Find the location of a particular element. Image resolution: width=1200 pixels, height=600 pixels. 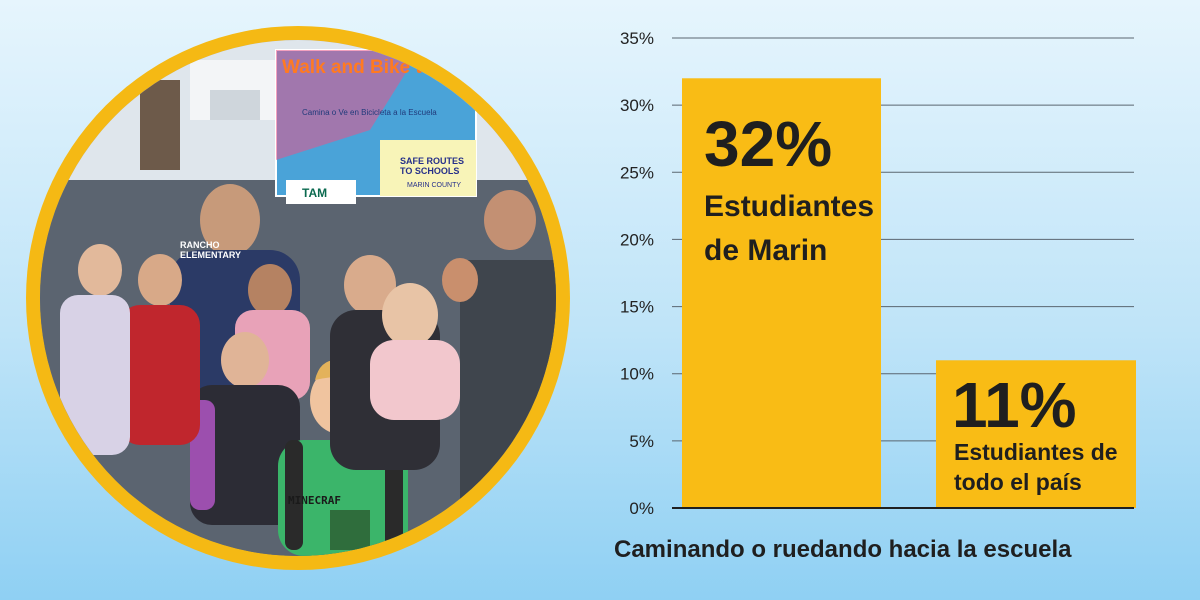

sign-agency-logo: TAM is located at coordinates (315, 193).